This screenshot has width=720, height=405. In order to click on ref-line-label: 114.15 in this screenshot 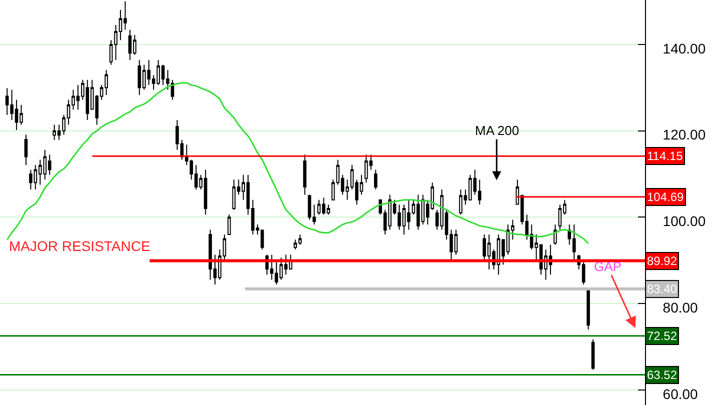, I will do `click(665, 156)`.